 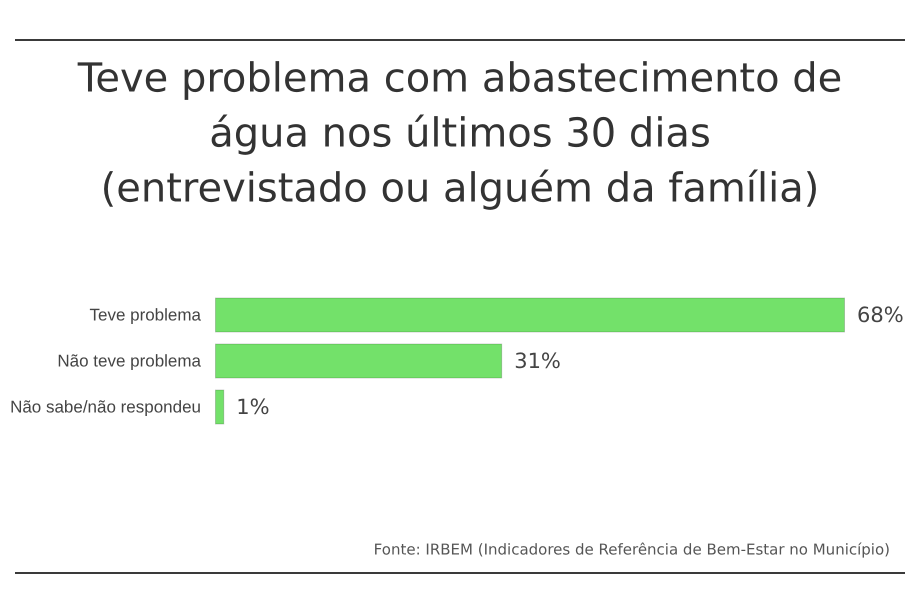 What do you see at coordinates (129, 361) in the screenshot?
I see `y-tick-label: Não teve problema` at bounding box center [129, 361].